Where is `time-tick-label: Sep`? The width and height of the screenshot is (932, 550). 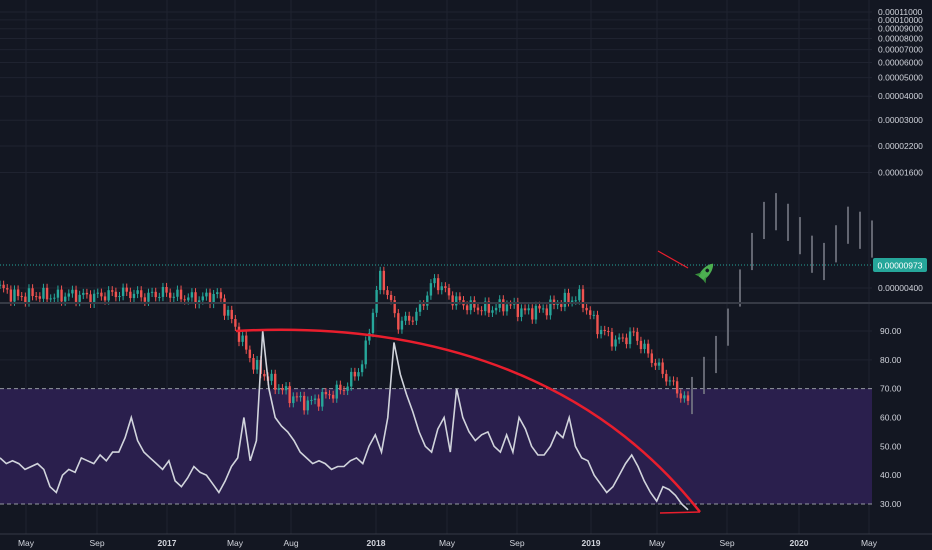
time-tick-label: Sep is located at coordinates (726, 543).